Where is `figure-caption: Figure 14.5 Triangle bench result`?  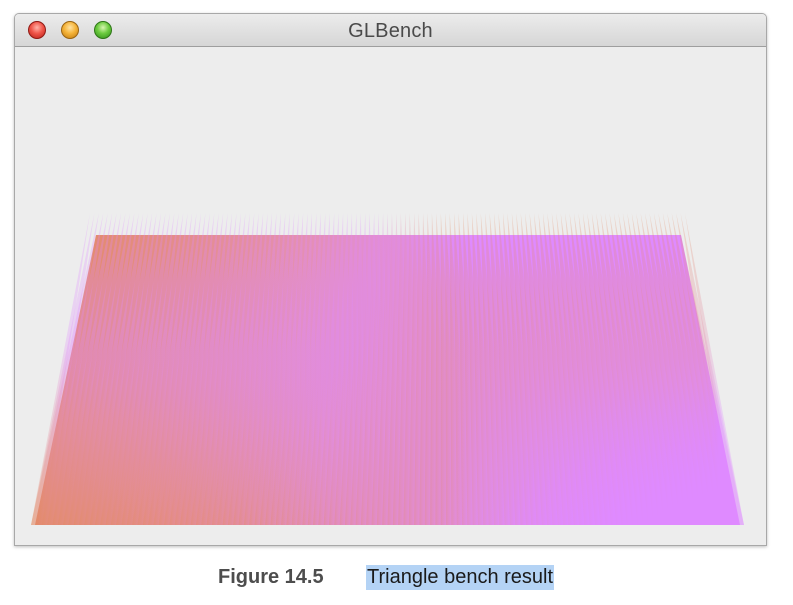 figure-caption: Figure 14.5 Triangle bench result is located at coordinates (396, 578).